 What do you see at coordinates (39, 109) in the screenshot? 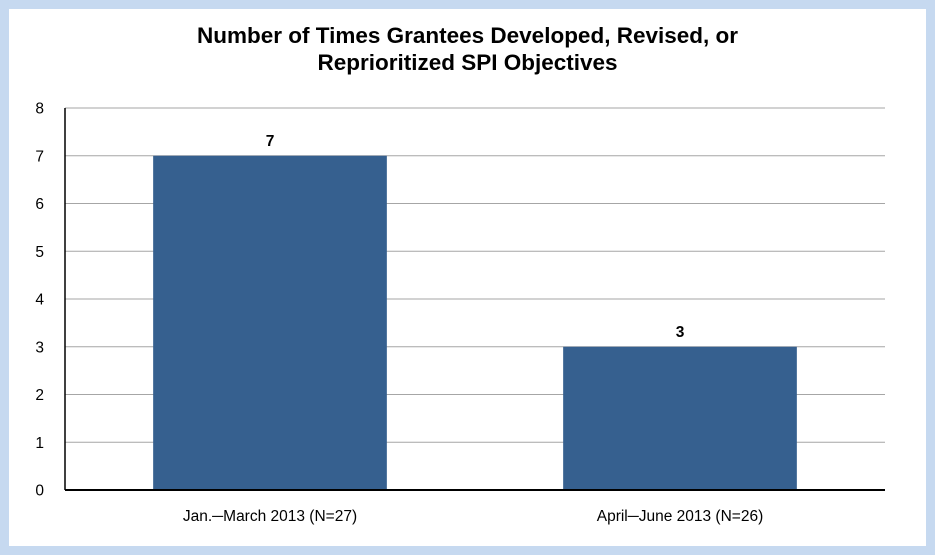
I see `y-tick-label: 8` at bounding box center [39, 109].